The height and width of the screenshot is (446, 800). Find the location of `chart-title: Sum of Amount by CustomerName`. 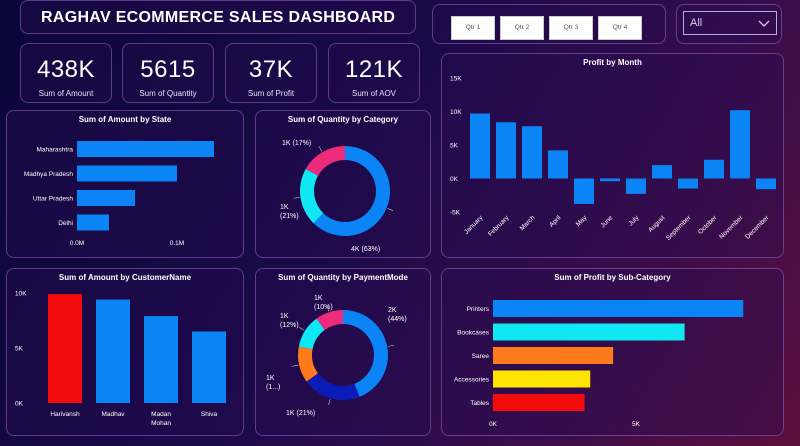

chart-title: Sum of Amount by CustomerName is located at coordinates (125, 277).